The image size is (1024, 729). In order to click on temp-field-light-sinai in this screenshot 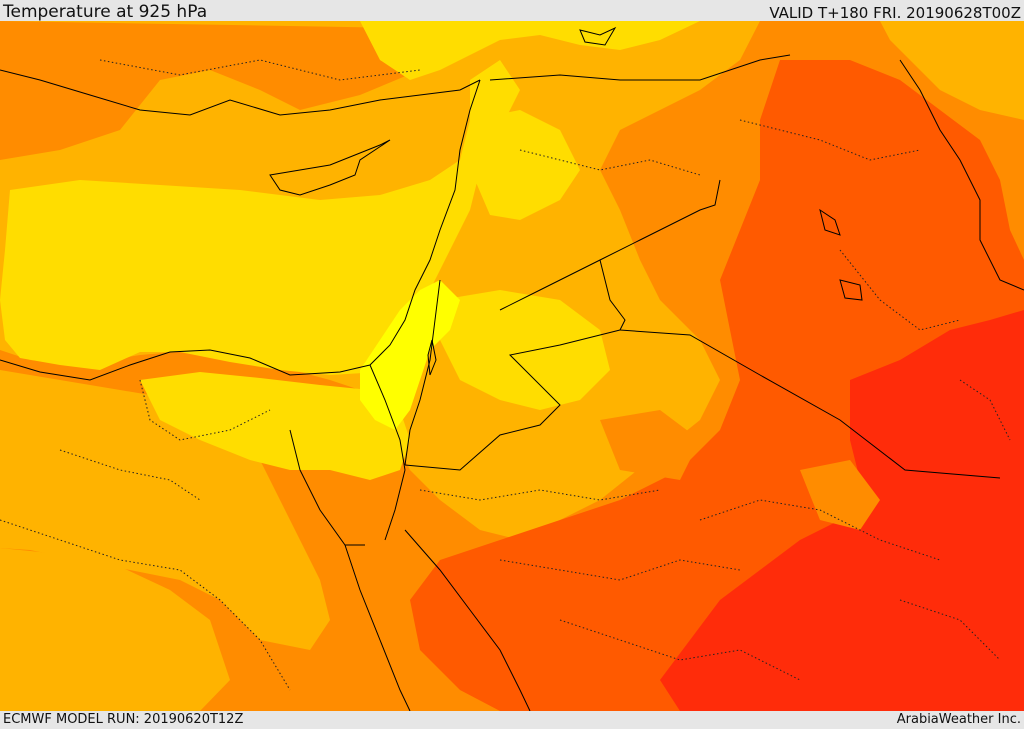, I will do `click(275, 426)`.